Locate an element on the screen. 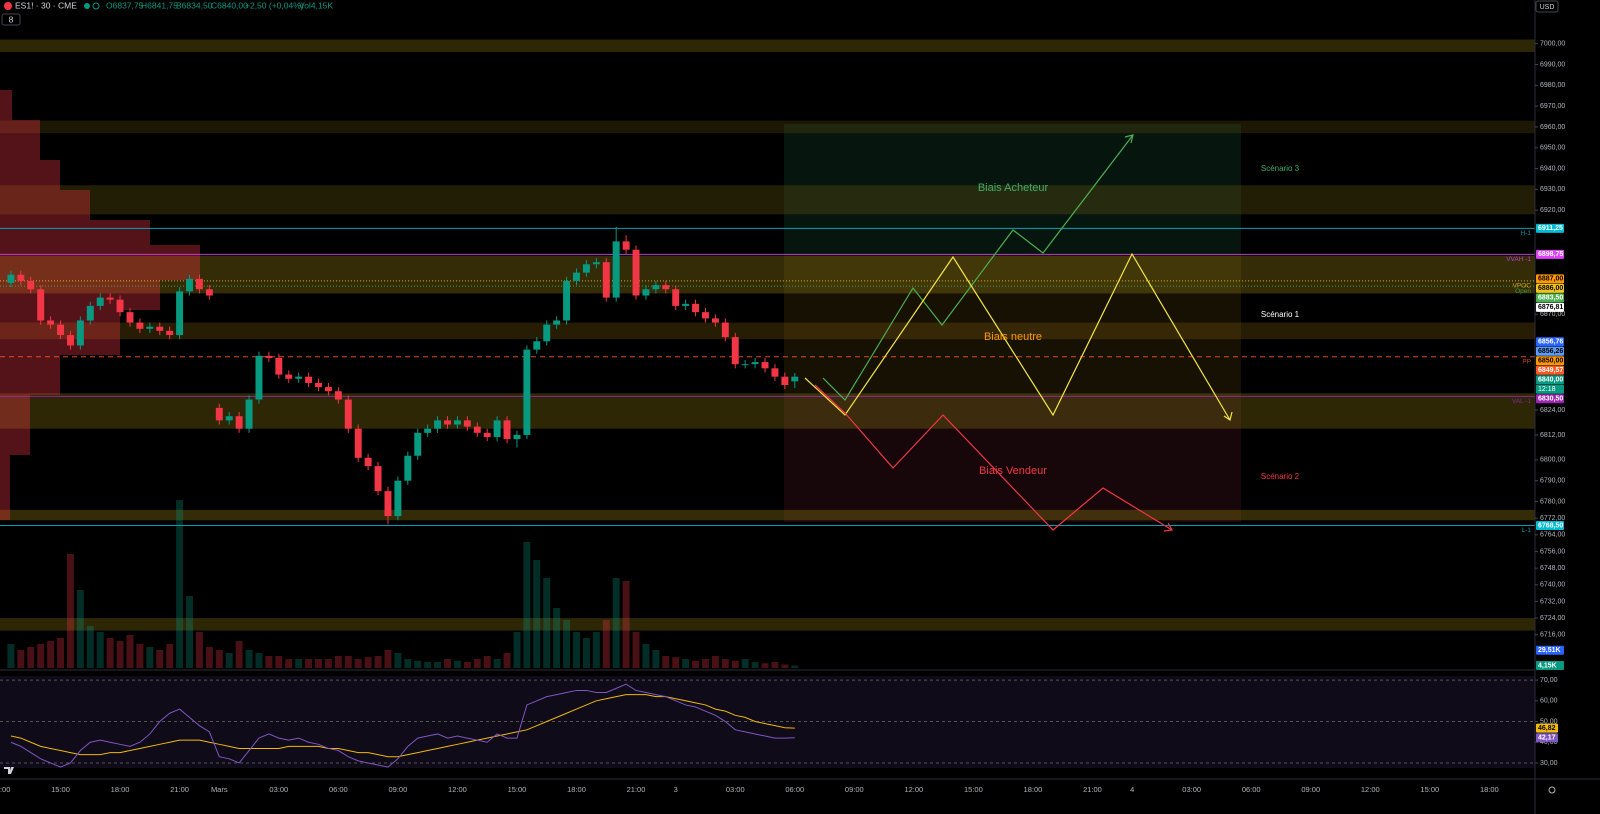 The image size is (1600, 814). volume-badge-label: 29,51K is located at coordinates (1549, 650).